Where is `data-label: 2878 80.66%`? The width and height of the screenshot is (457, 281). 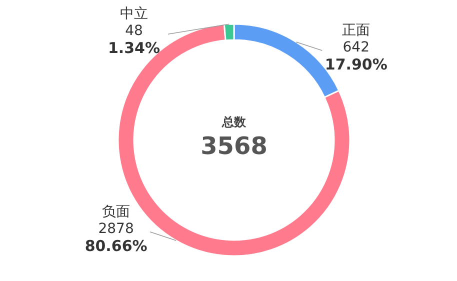
data-label: 2878 80.66% is located at coordinates (116, 237).